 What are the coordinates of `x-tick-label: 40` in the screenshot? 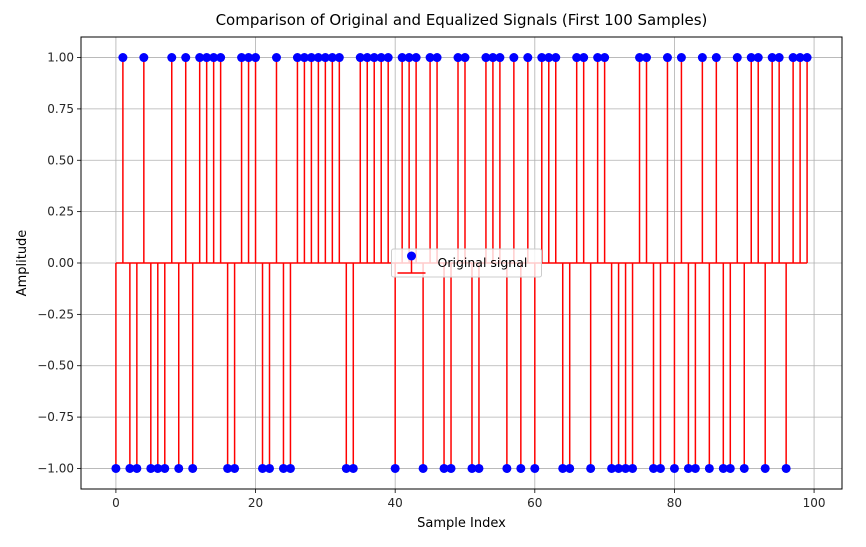 It's located at (395, 503).